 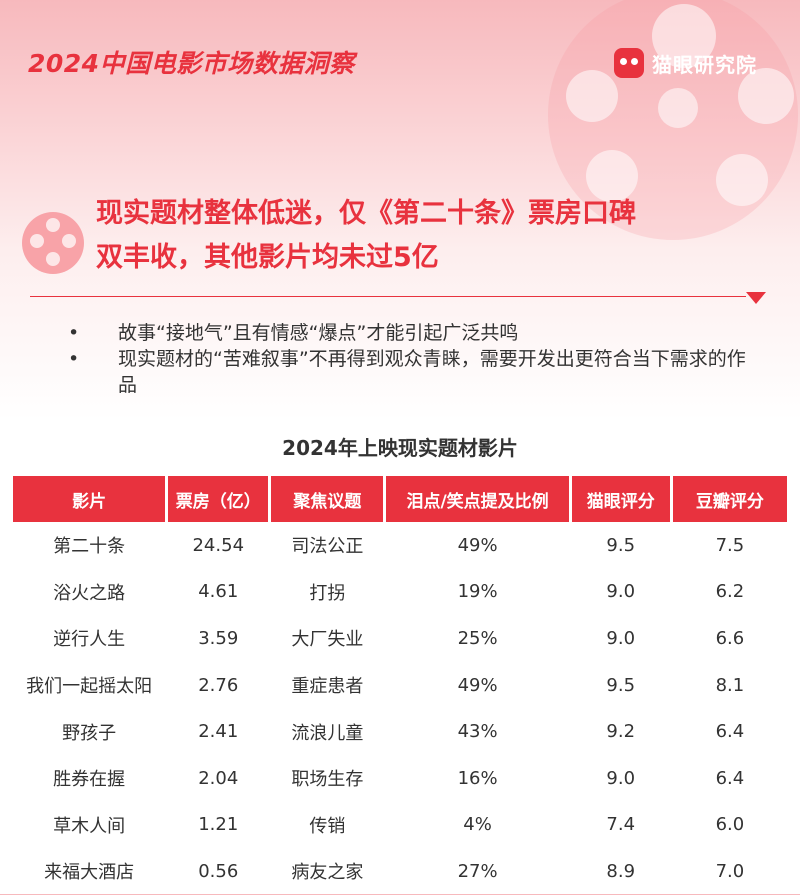 I want to click on table-row: 第二十条 24.54 司法公正 49% 9.5 7.5, so click(x=400, y=545).